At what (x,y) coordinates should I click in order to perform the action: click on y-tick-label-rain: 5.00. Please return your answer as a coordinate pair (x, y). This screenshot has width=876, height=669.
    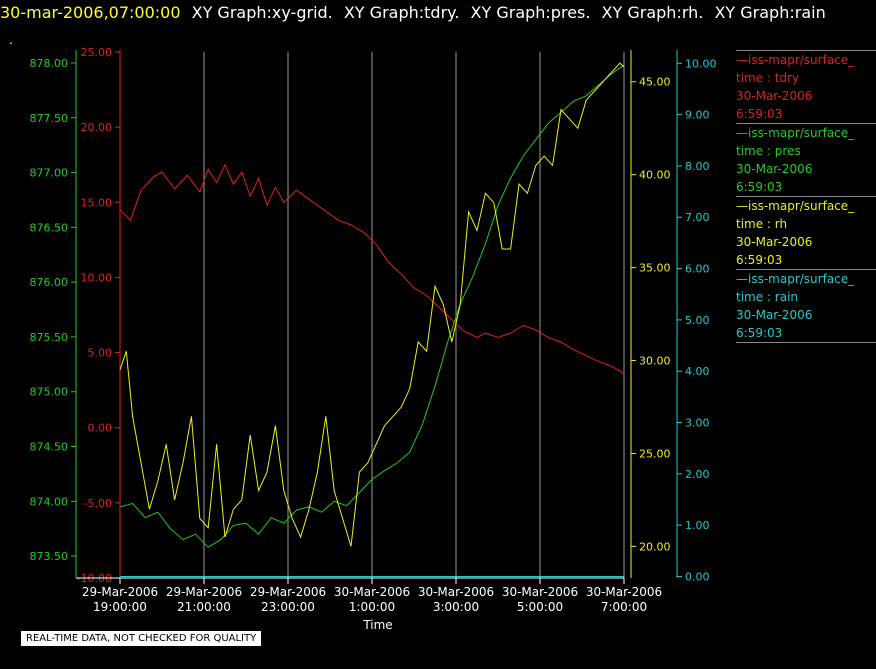
    Looking at the image, I should click on (697, 320).